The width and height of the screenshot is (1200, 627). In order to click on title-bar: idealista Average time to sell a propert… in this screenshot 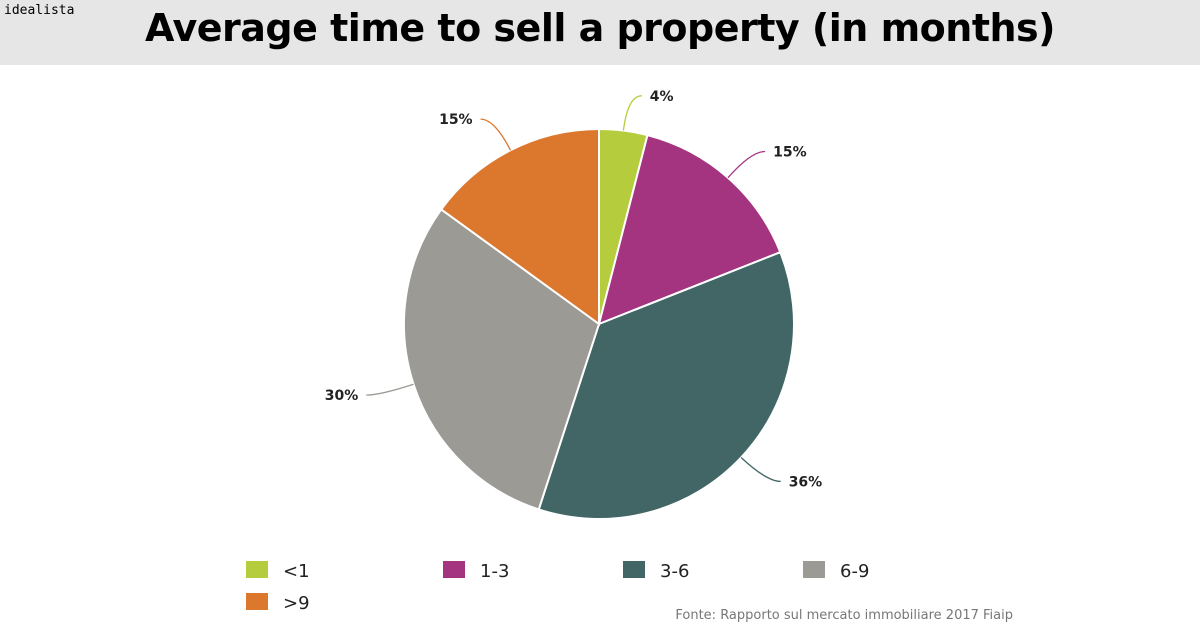, I will do `click(600, 32)`.